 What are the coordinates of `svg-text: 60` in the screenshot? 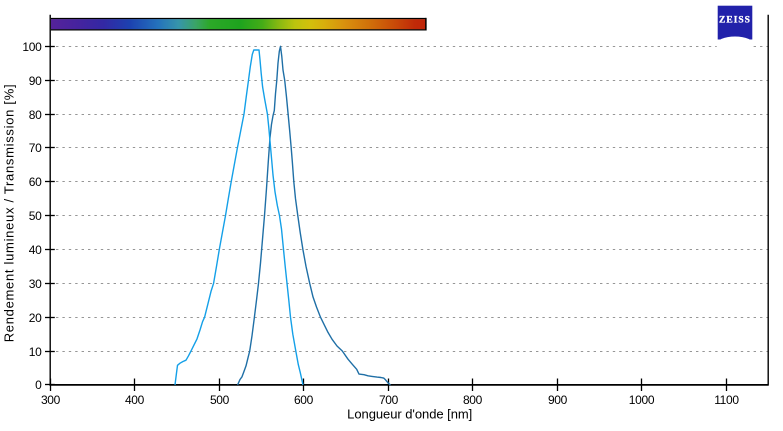 It's located at (35, 182).